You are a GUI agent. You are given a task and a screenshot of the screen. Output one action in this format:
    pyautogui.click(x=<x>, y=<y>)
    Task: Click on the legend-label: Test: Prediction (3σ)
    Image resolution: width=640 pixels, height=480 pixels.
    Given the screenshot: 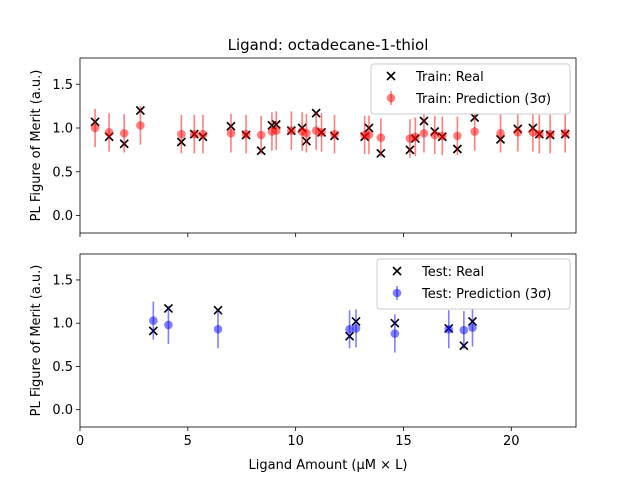 What is the action you would take?
    pyautogui.click(x=486, y=294)
    